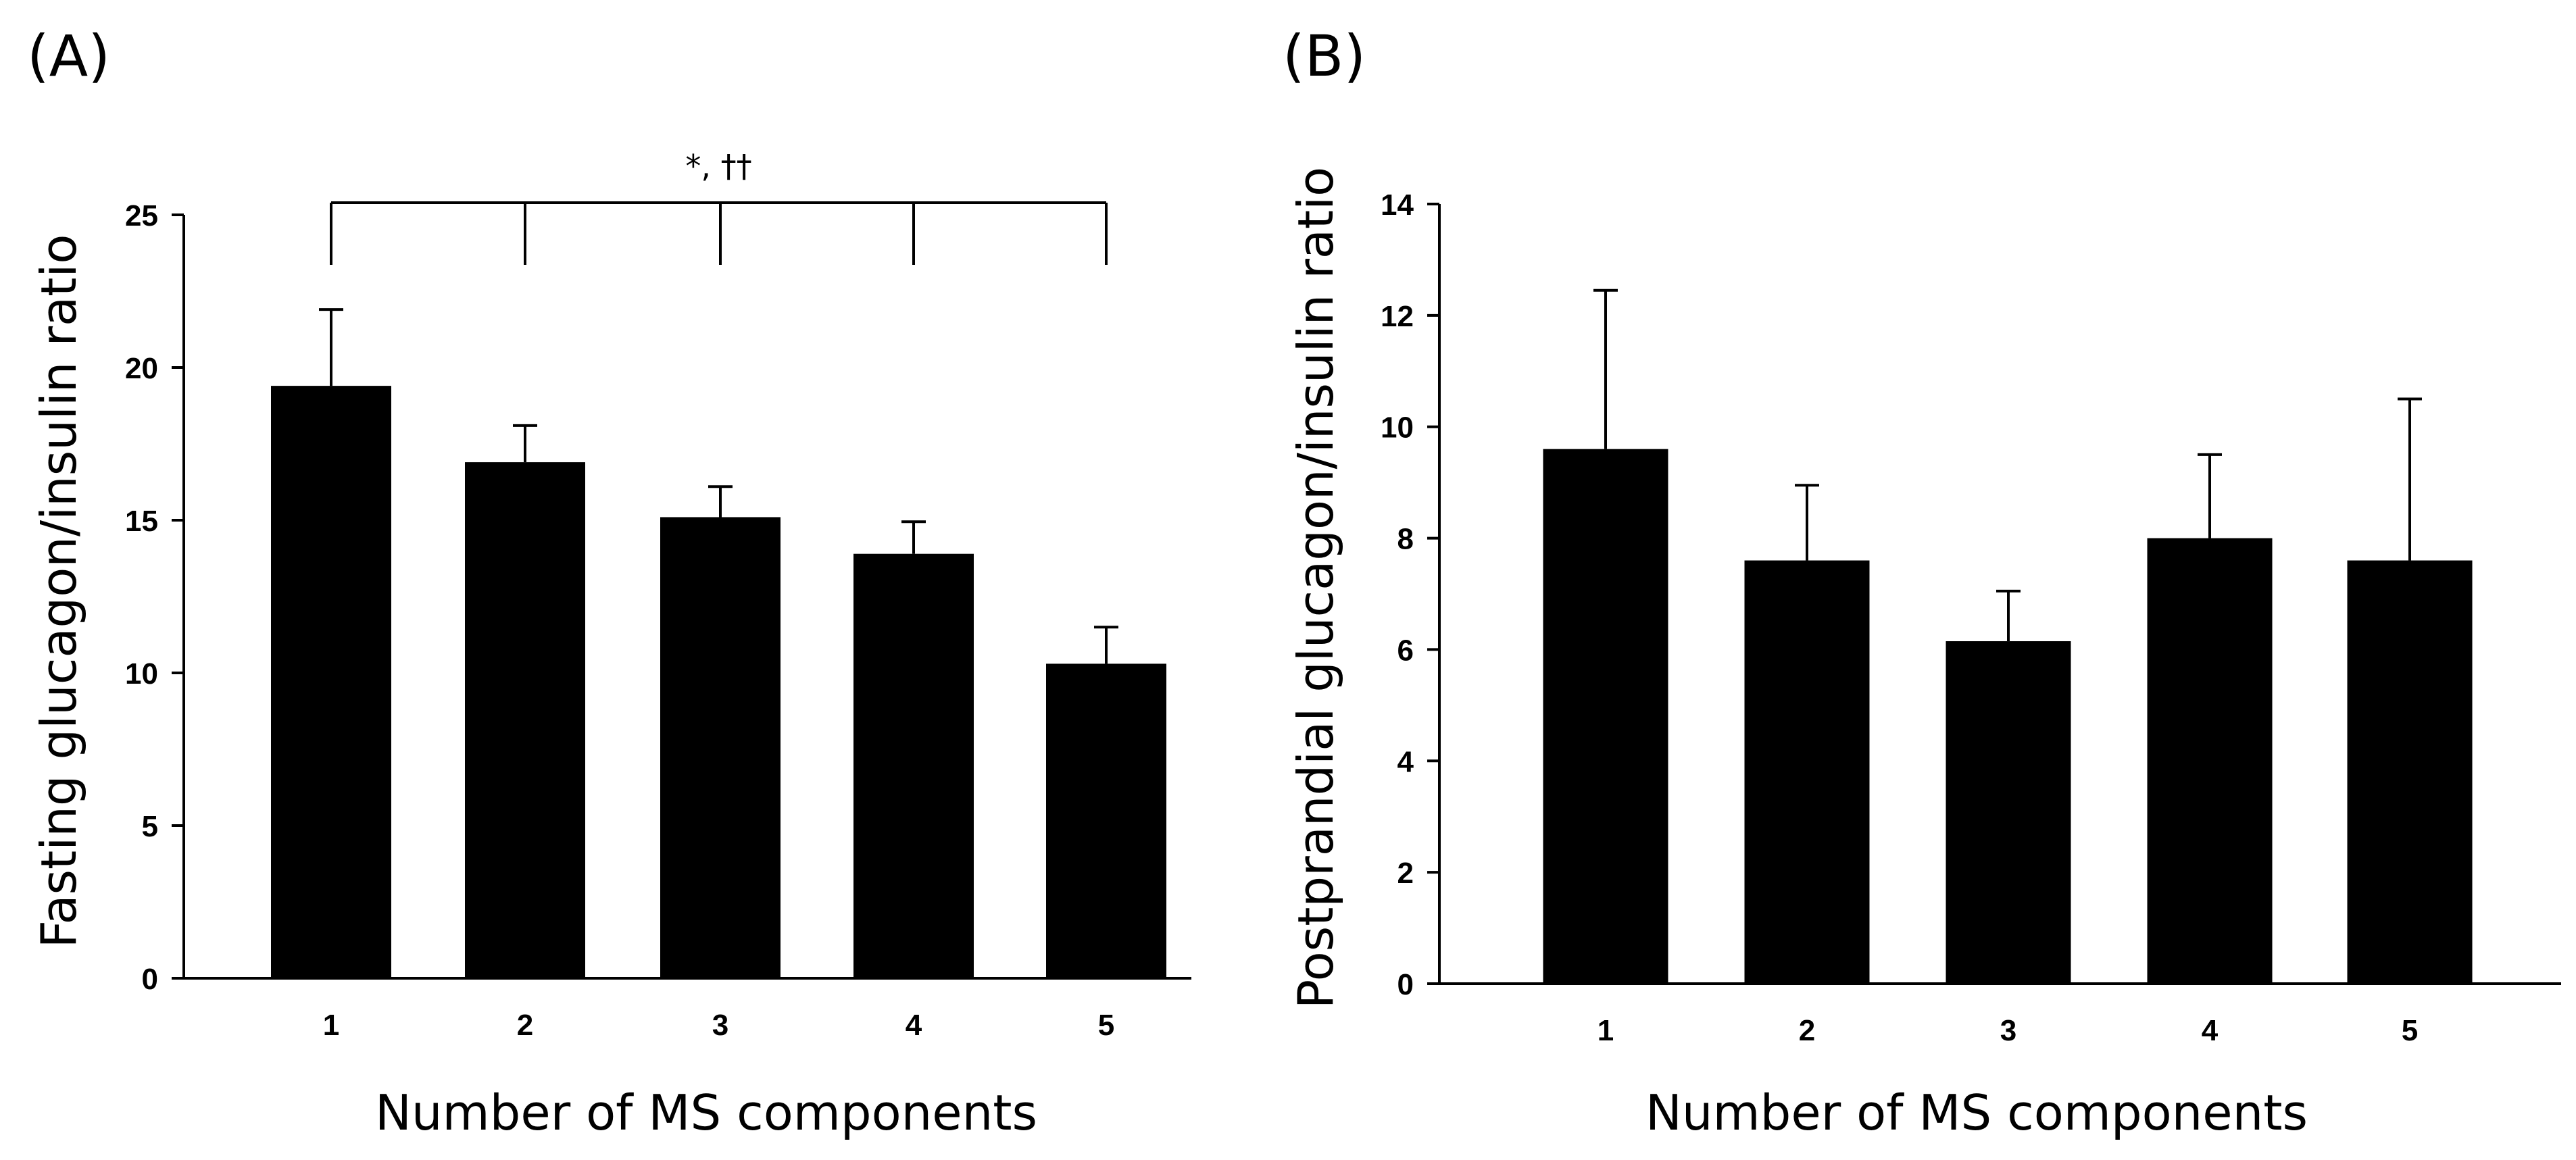 This screenshot has width=2576, height=1160. What do you see at coordinates (150, 826) in the screenshot?
I see `panel-a-y-tick-label: 5` at bounding box center [150, 826].